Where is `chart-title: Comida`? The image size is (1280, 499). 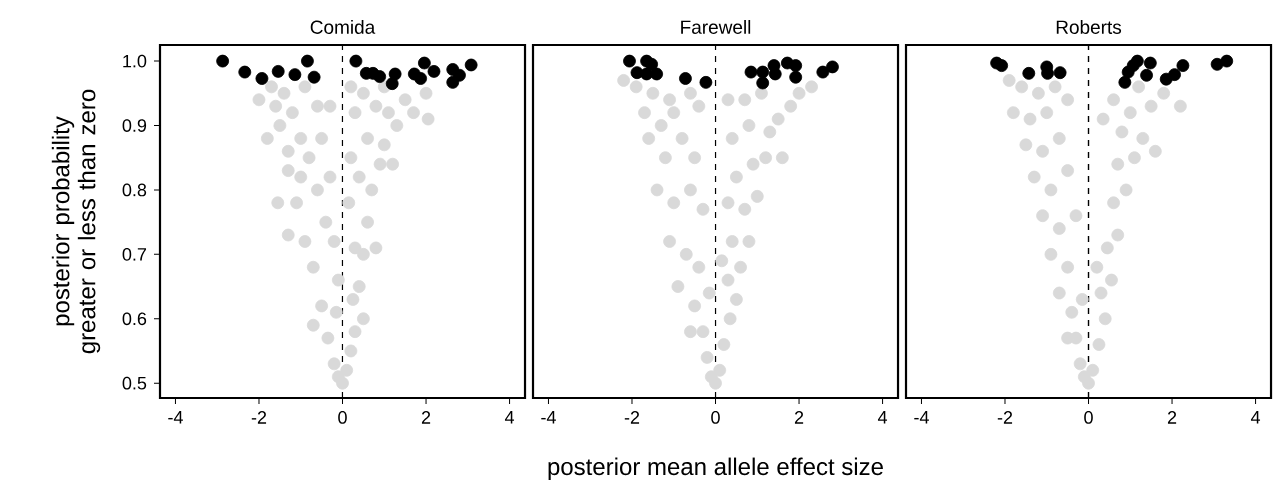 chart-title: Comida is located at coordinates (343, 26).